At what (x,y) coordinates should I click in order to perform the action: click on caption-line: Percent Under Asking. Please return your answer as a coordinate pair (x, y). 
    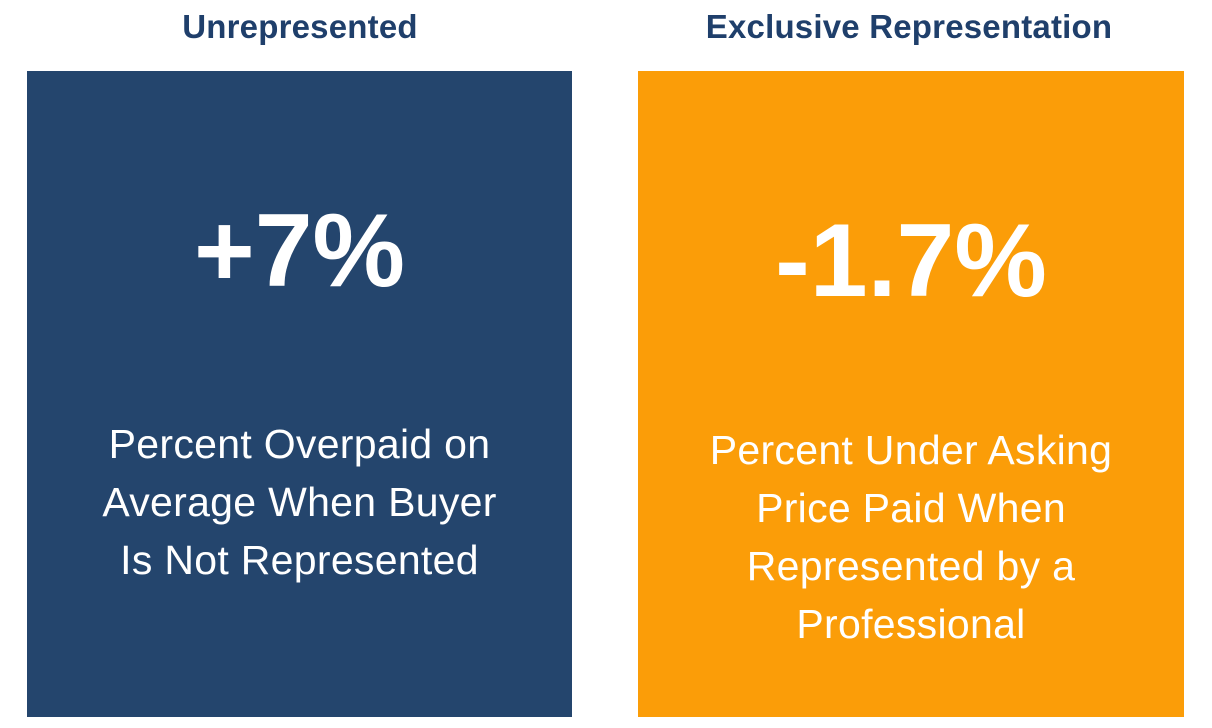
    Looking at the image, I should click on (911, 450).